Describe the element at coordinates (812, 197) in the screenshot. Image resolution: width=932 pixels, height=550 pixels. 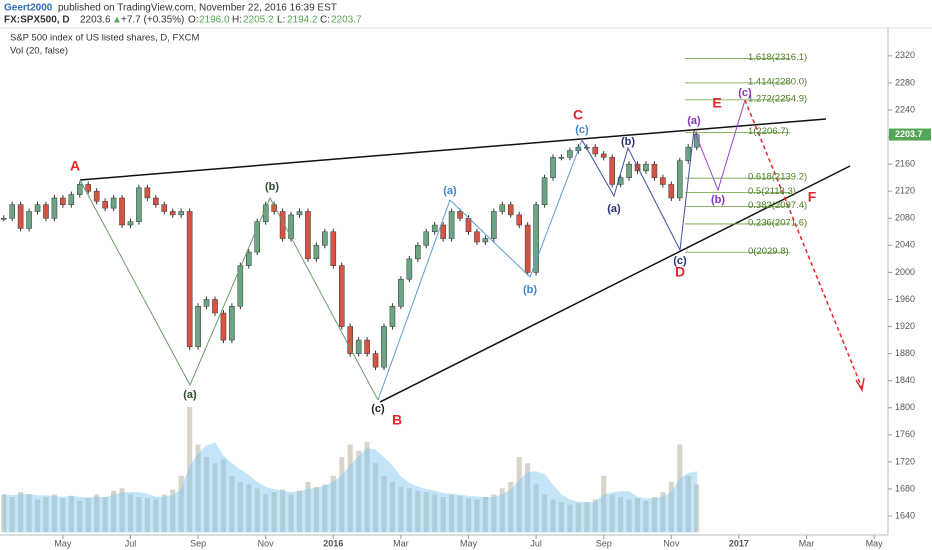
I see `wave-label: F` at that location.